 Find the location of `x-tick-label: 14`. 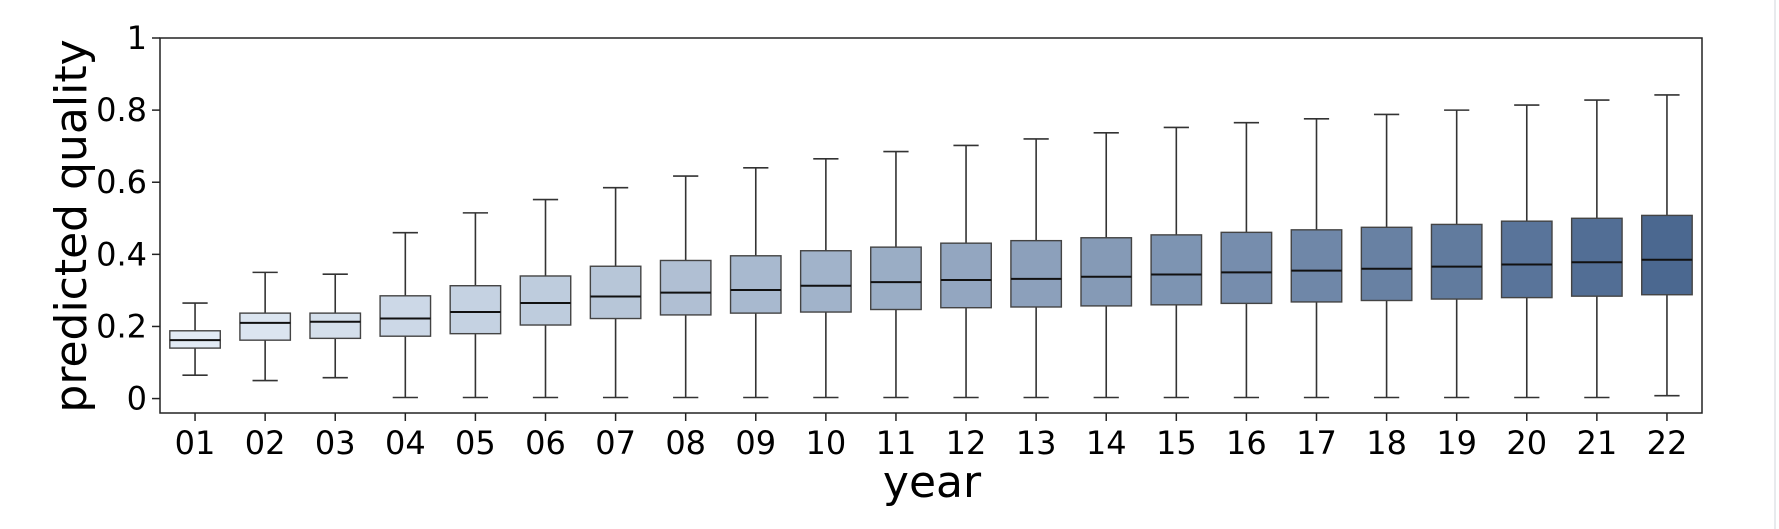

x-tick-label: 14 is located at coordinates (1106, 443).